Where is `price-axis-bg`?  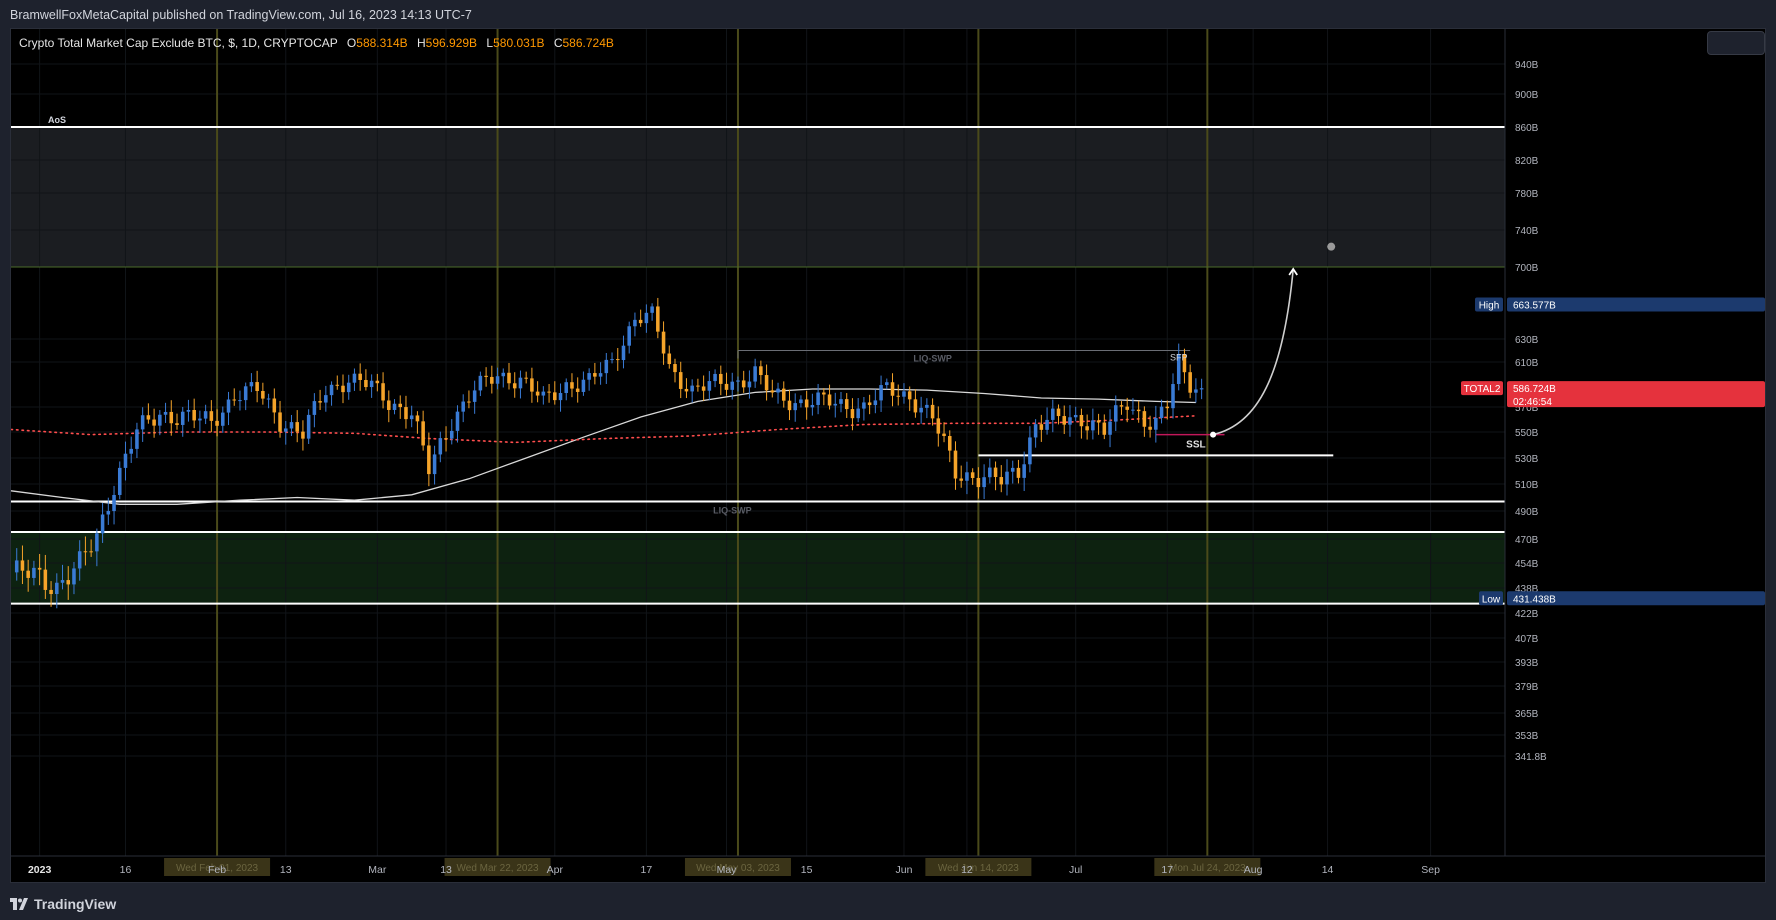 price-axis-bg is located at coordinates (1635, 455).